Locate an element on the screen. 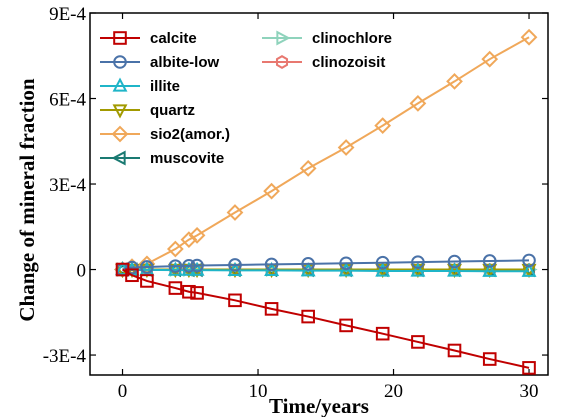 The image size is (563, 417). legend-item: albite-low is located at coordinates (160, 62).